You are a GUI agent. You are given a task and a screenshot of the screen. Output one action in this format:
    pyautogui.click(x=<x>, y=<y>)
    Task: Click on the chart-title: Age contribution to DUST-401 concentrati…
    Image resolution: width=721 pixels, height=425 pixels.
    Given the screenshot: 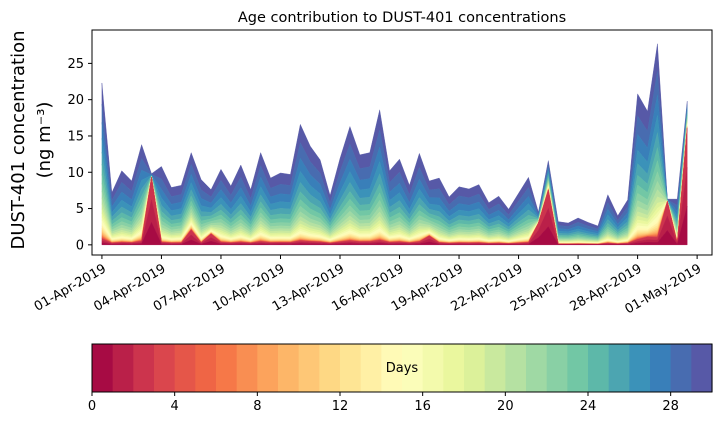 What is the action you would take?
    pyautogui.click(x=402, y=18)
    